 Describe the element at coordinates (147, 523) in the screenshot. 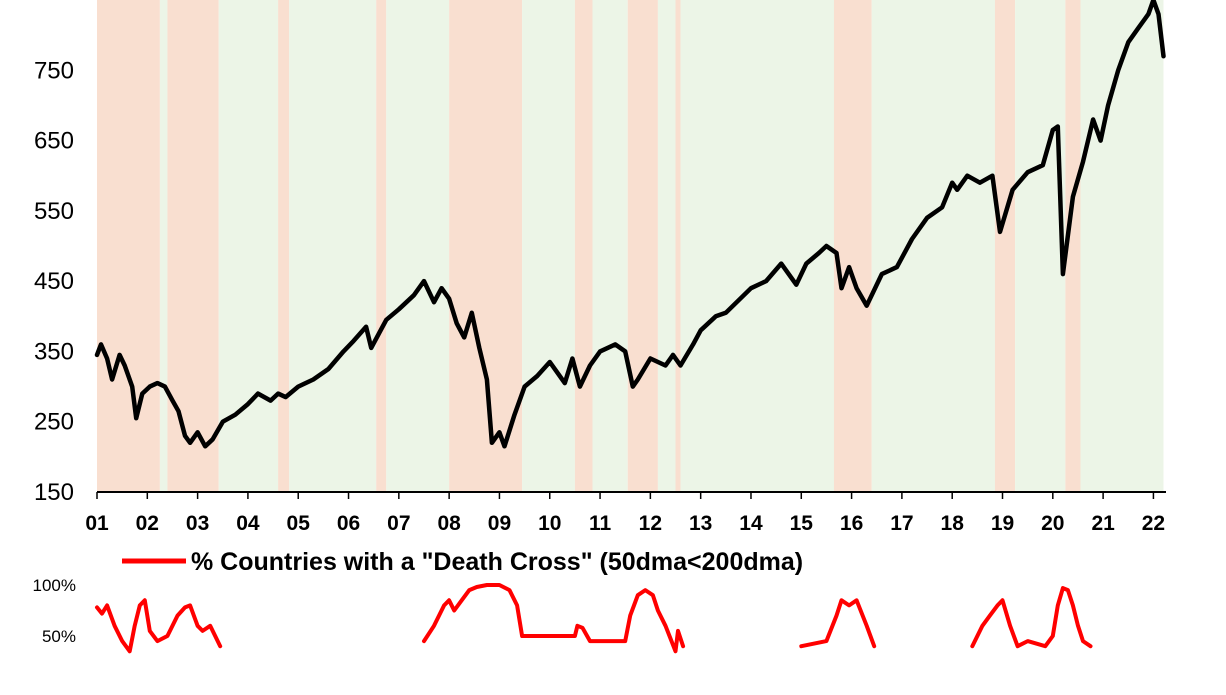

I see `x-tick-label: 02` at that location.